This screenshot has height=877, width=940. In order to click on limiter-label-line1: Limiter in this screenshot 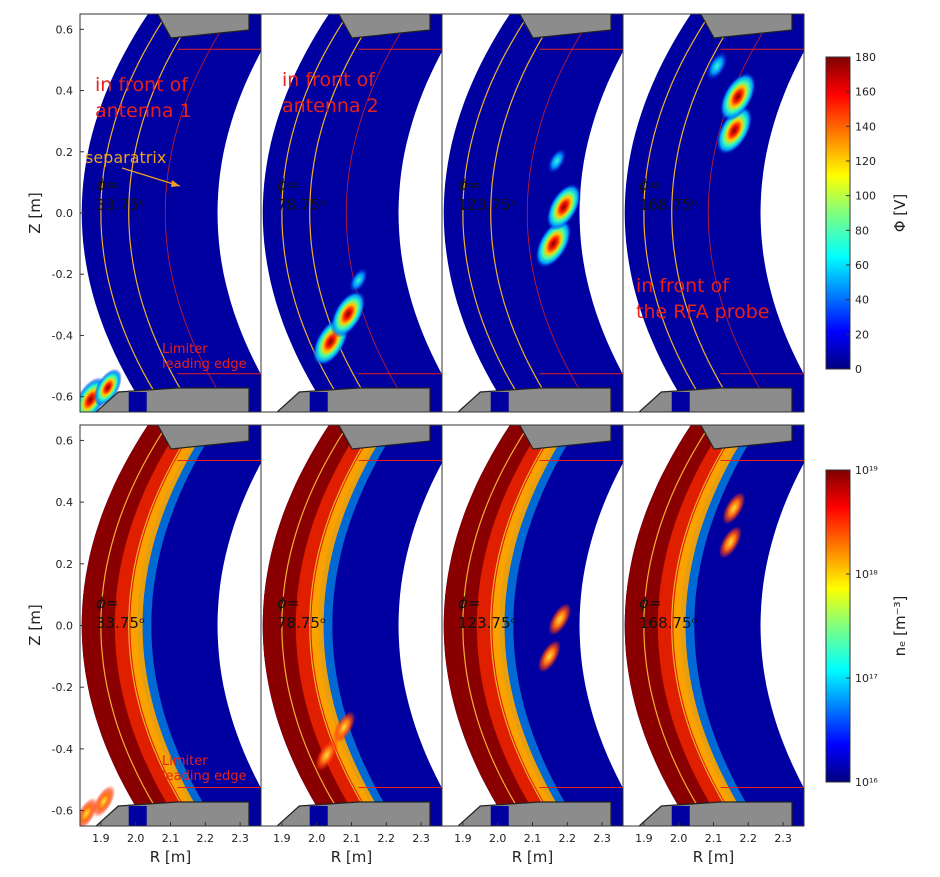, I will do `click(185, 349)`.